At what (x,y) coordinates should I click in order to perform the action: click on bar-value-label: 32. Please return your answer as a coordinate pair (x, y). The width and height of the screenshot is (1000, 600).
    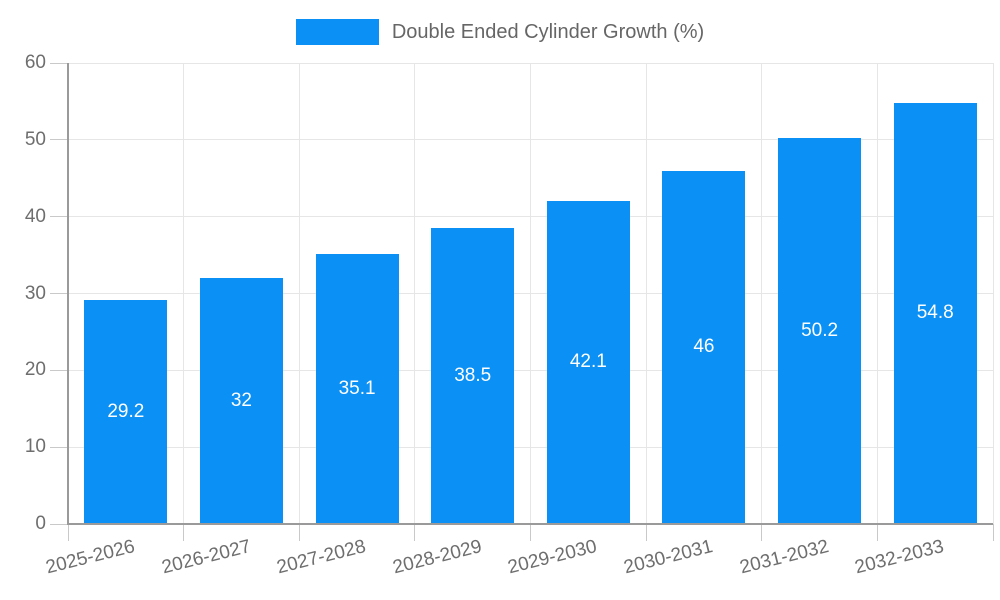
    Looking at the image, I should click on (241, 401).